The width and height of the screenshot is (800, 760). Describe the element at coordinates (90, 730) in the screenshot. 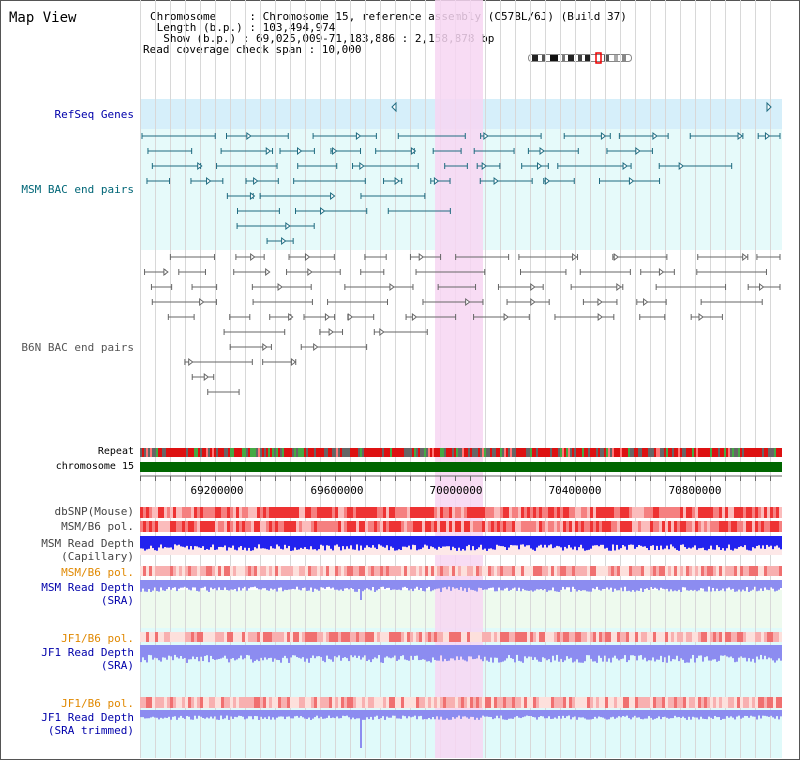

I see `trimmed-sub-label: (SRA trimmed)` at that location.